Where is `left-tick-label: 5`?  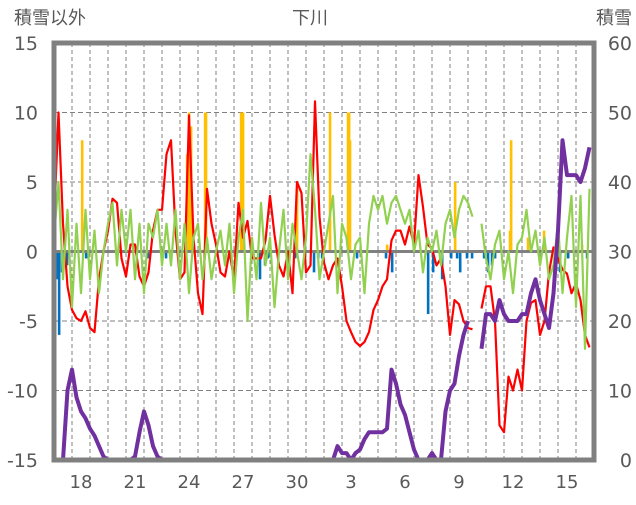
left-tick-label: 5 is located at coordinates (32, 183).